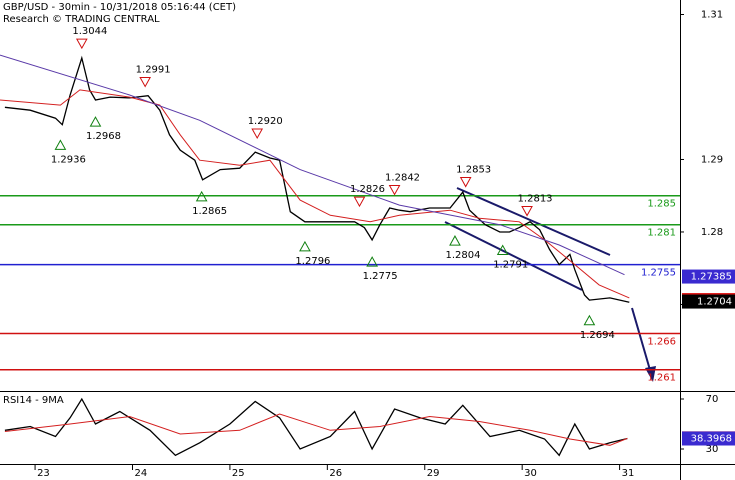 Image resolution: width=735 pixels, height=480 pixels. I want to click on pivot-label: 1.2853, so click(473, 170).